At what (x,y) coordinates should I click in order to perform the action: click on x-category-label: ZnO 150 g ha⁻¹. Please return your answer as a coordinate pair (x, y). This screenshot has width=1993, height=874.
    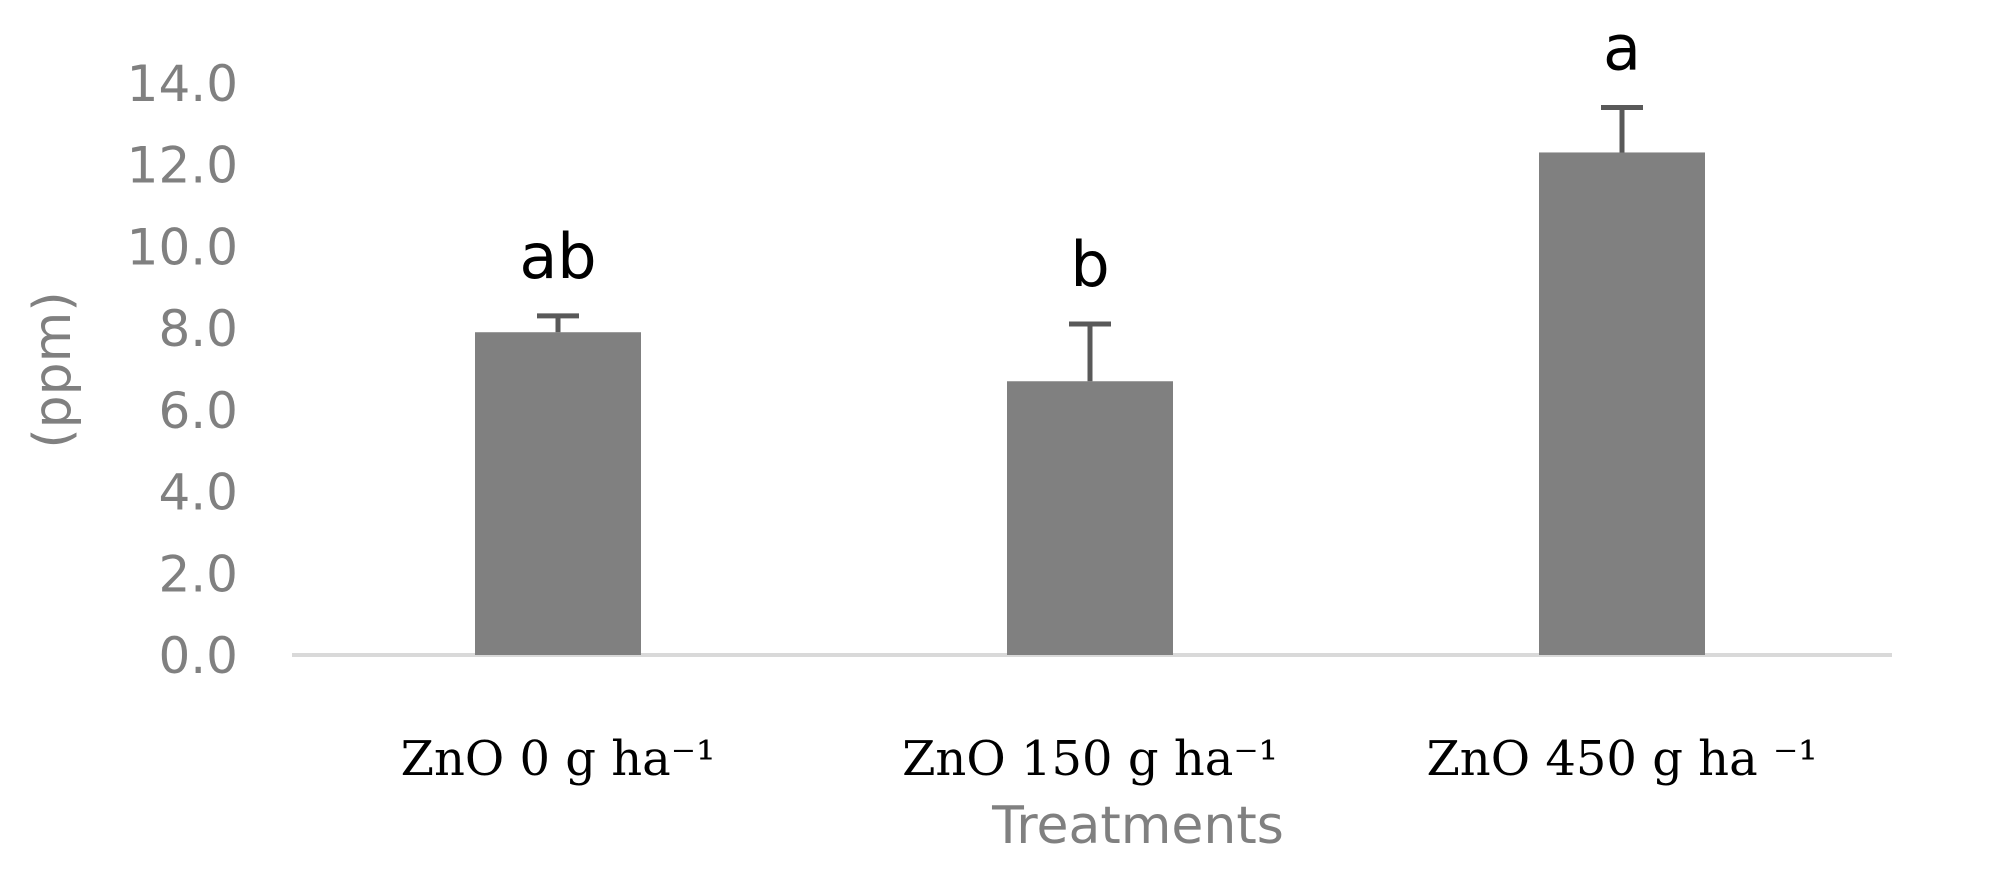
    Looking at the image, I should click on (1090, 759).